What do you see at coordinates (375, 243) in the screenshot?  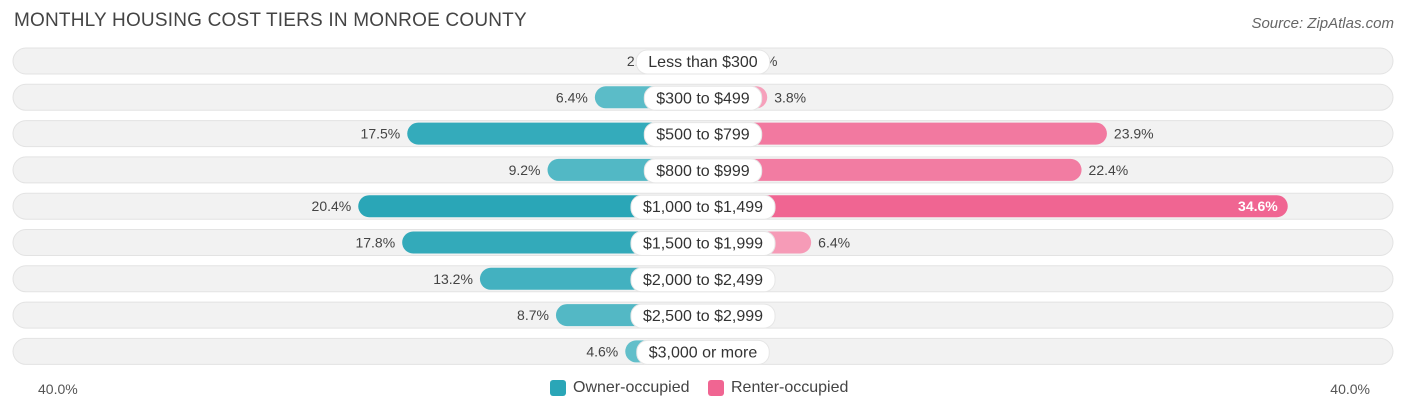 I see `owner-value-label: 17.8%` at bounding box center [375, 243].